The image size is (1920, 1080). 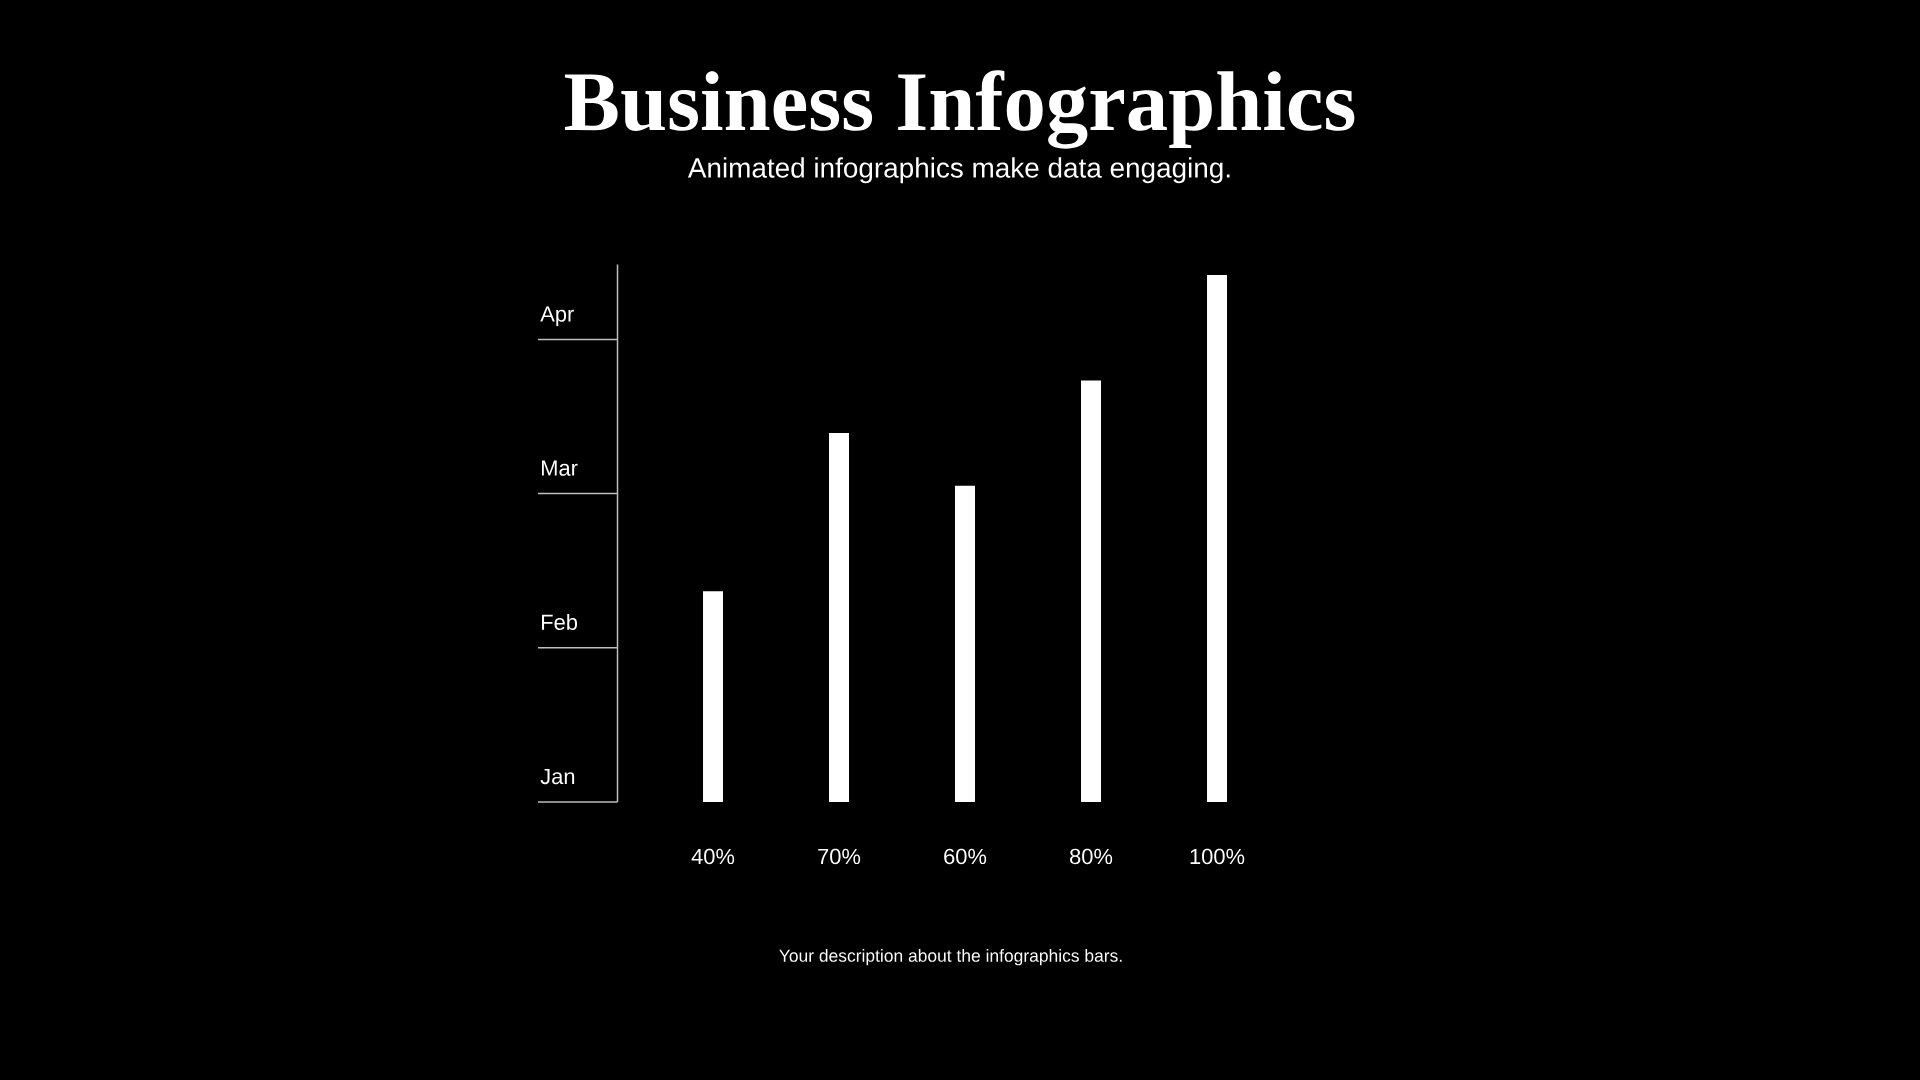 I want to click on data-label: 40%, so click(x=713, y=856).